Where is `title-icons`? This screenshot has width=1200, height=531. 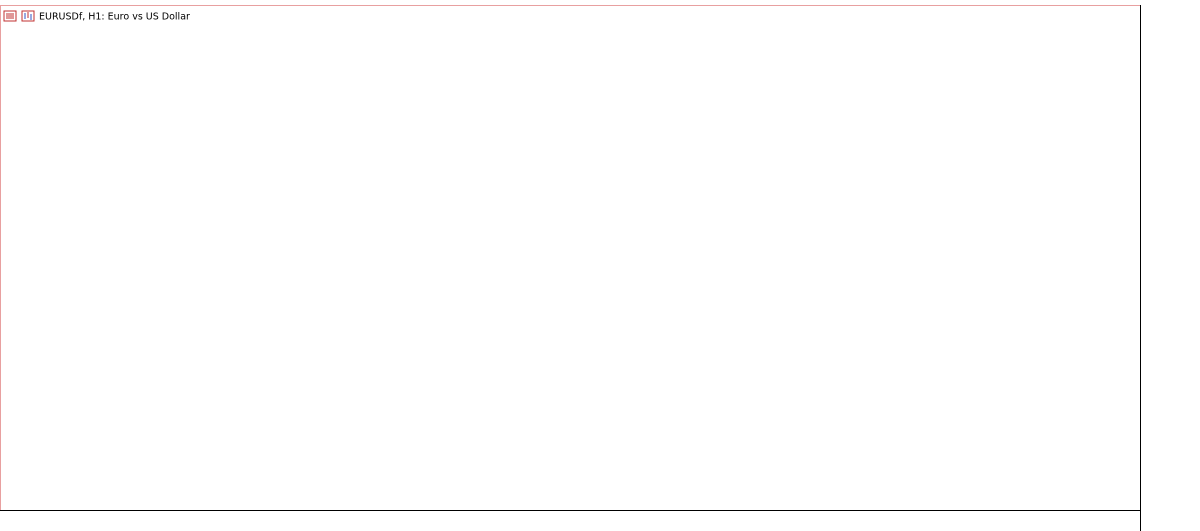
title-icons is located at coordinates (19, 16).